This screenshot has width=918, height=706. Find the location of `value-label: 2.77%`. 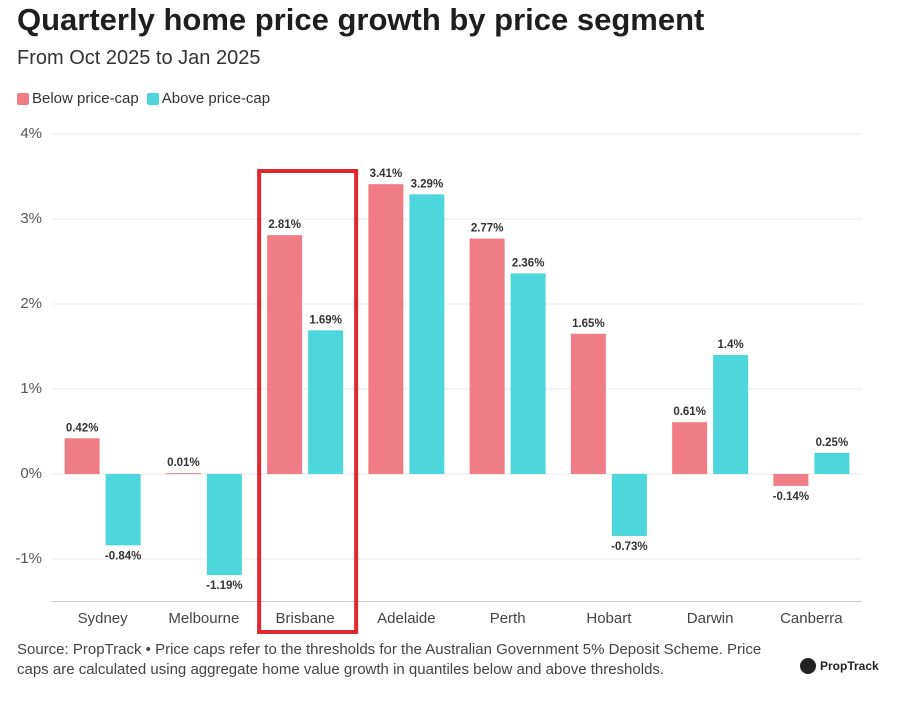

value-label: 2.77% is located at coordinates (487, 229).